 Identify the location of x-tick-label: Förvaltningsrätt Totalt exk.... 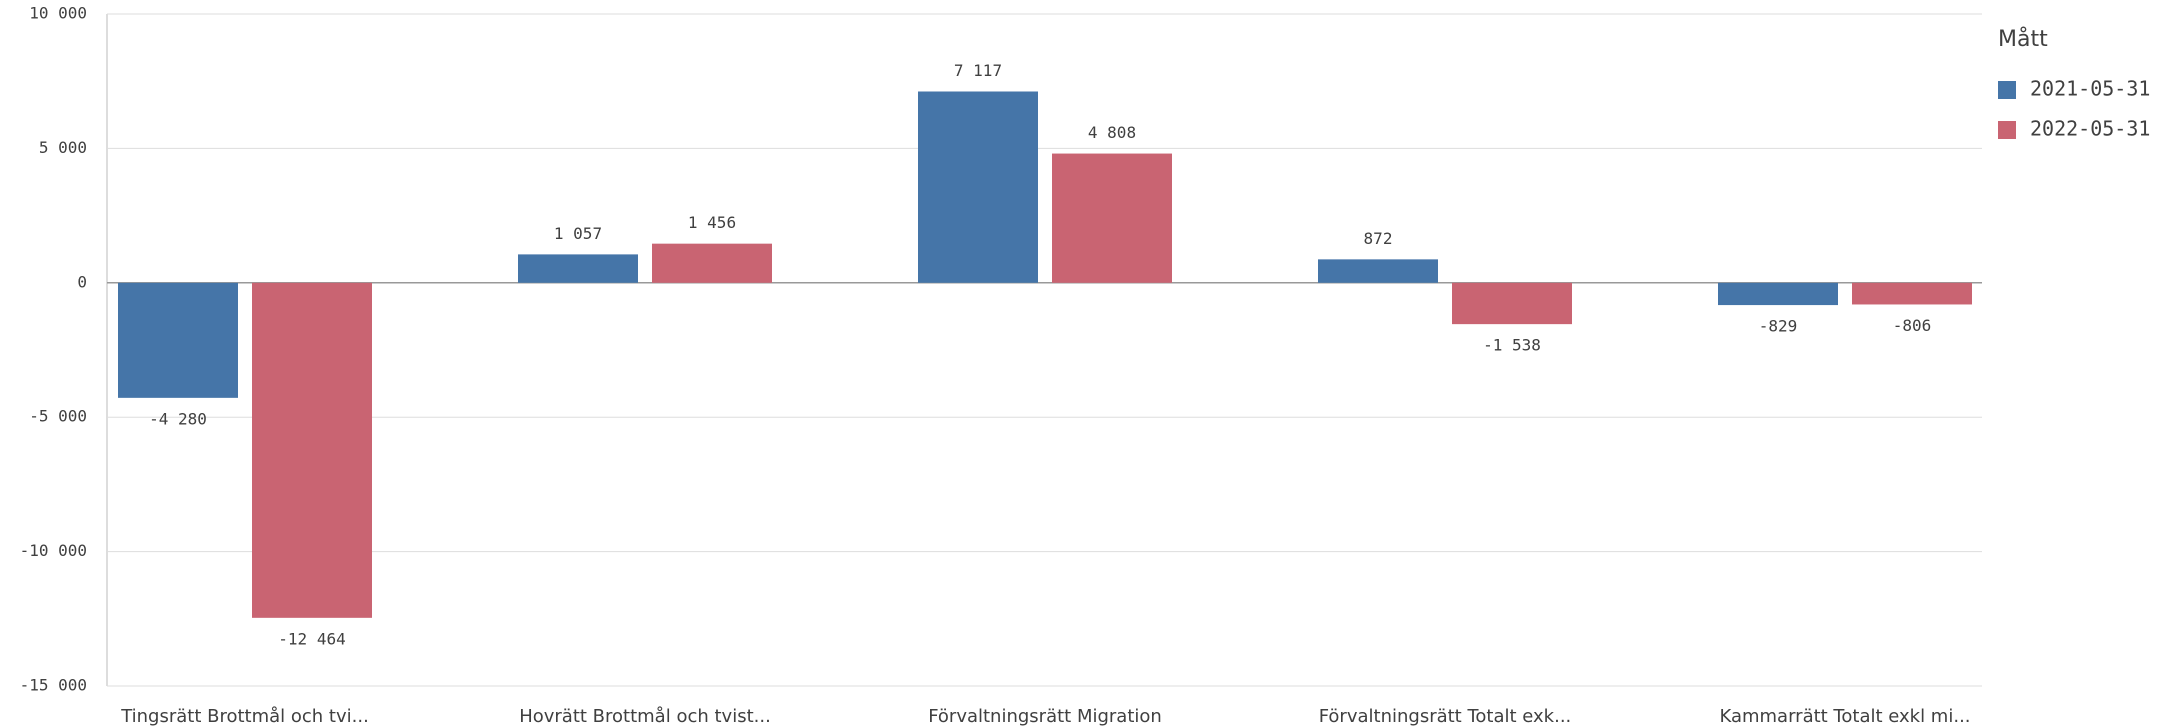
(1445, 716).